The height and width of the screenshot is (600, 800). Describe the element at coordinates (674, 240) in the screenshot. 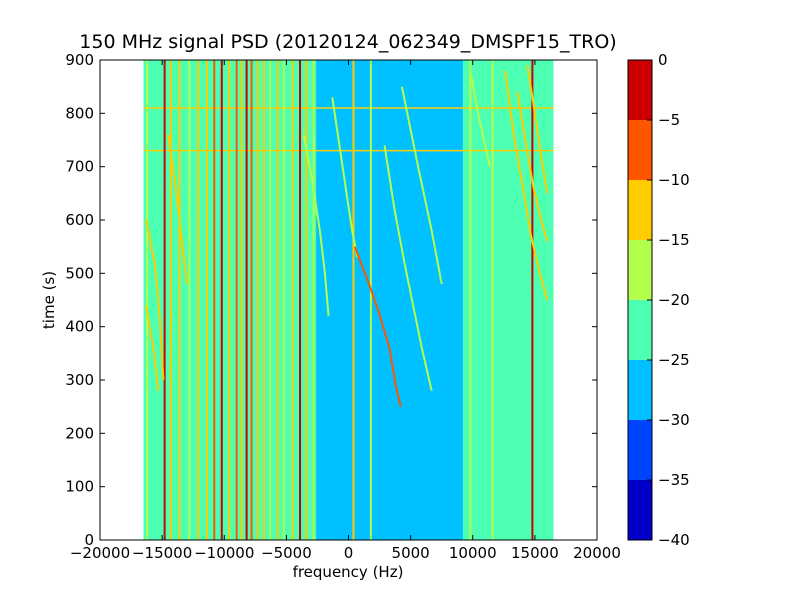

I see `colorbar-tick-label: −15` at that location.